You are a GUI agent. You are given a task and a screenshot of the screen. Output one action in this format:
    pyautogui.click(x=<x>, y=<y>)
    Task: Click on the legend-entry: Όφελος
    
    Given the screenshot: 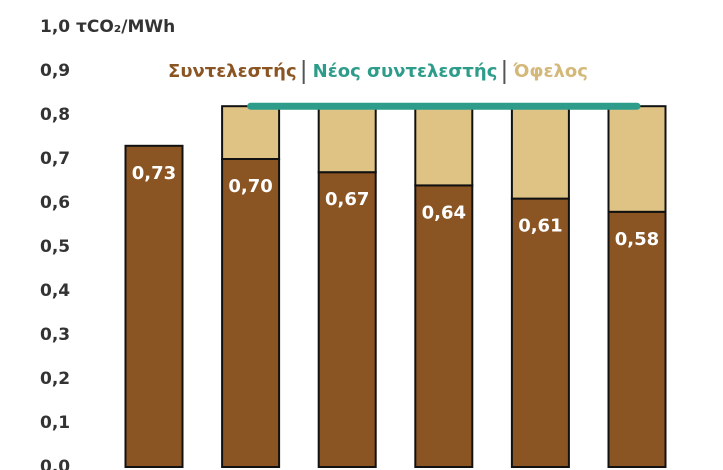 What is the action you would take?
    pyautogui.click(x=550, y=71)
    